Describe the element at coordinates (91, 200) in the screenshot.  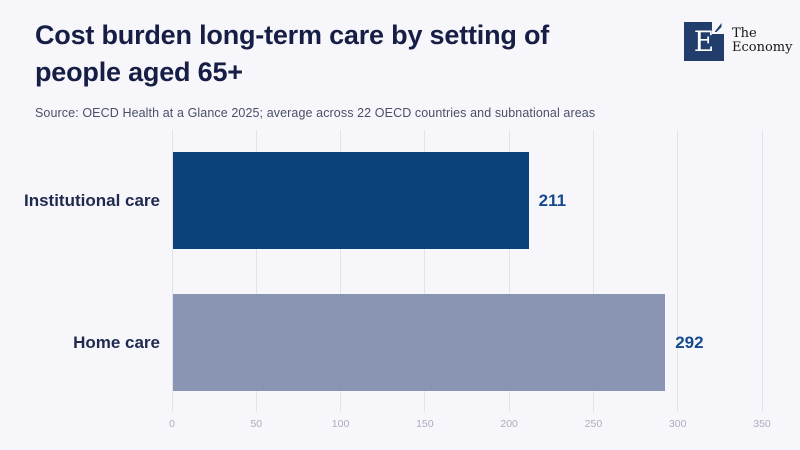
I see `category-label-institutional-care: Institutional care` at that location.